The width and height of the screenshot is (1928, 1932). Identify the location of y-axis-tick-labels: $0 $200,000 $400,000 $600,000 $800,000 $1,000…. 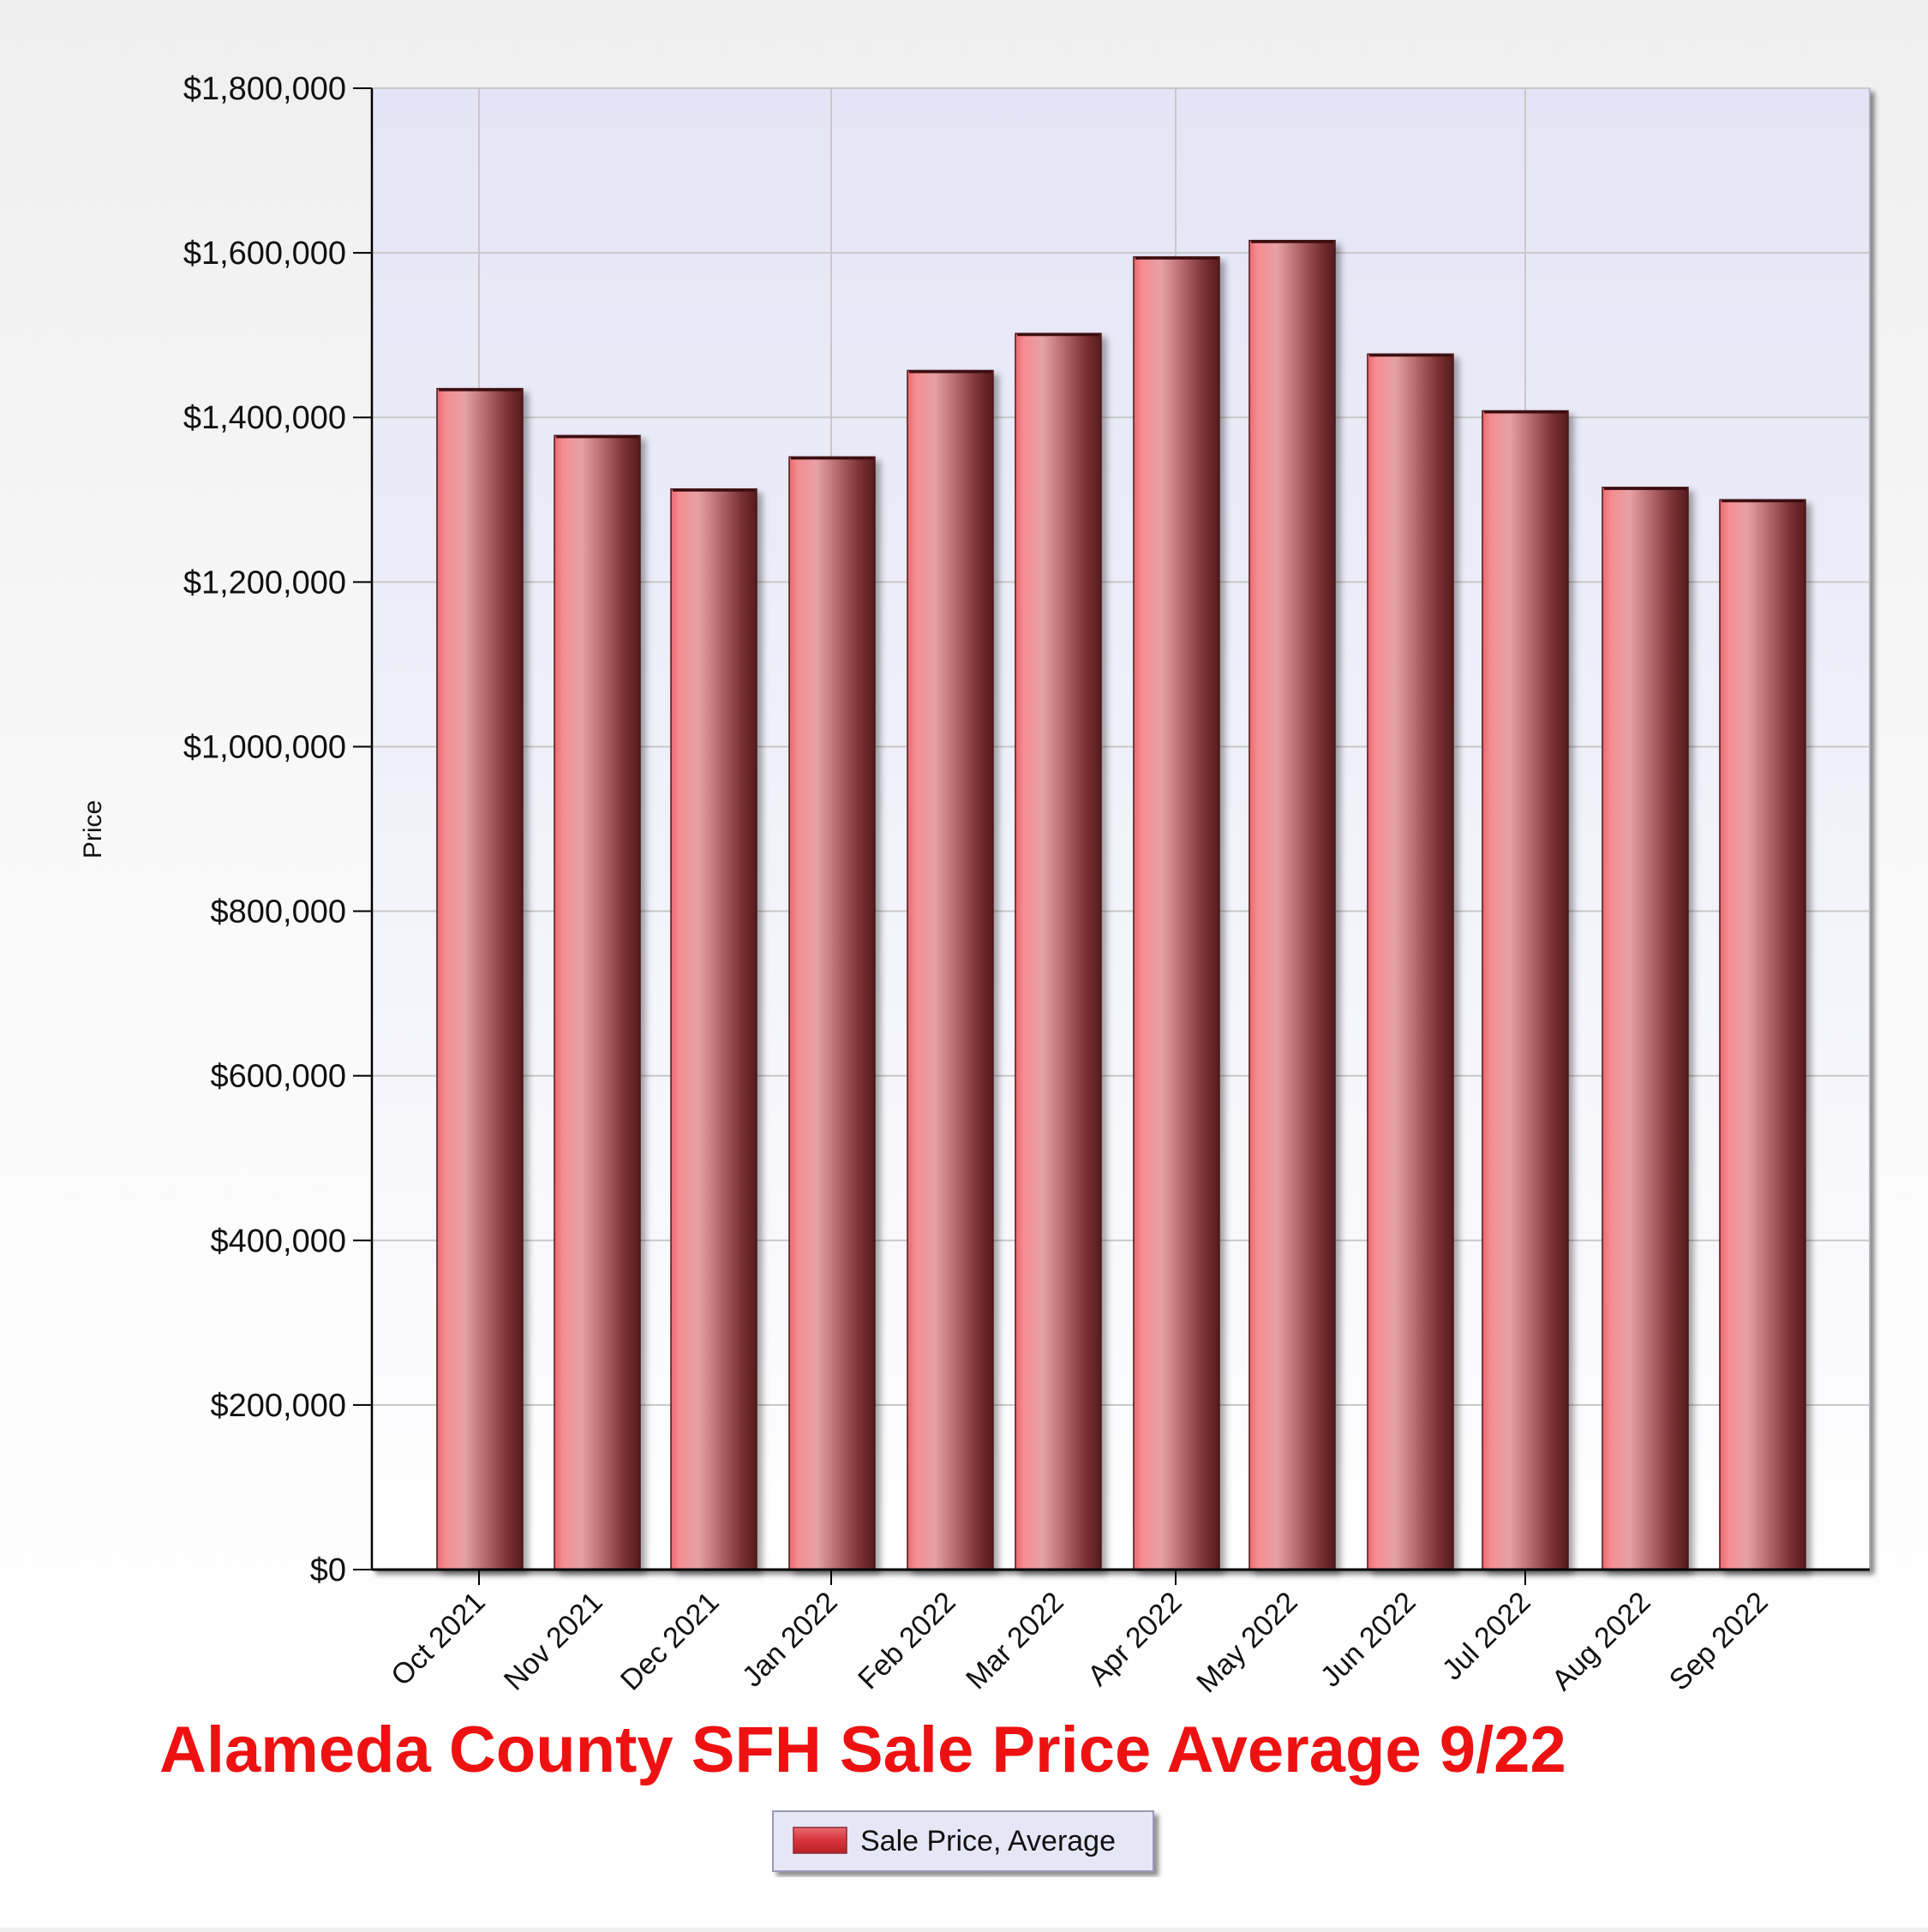
(265, 829).